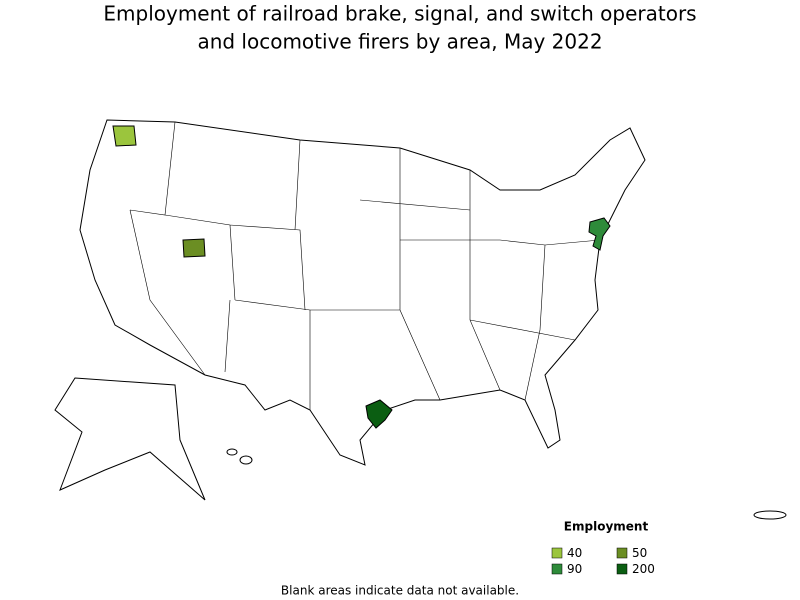 Image resolution: width=800 pixels, height=600 pixels. I want to click on footnote: Blank areas indicate data not available., so click(400, 591).